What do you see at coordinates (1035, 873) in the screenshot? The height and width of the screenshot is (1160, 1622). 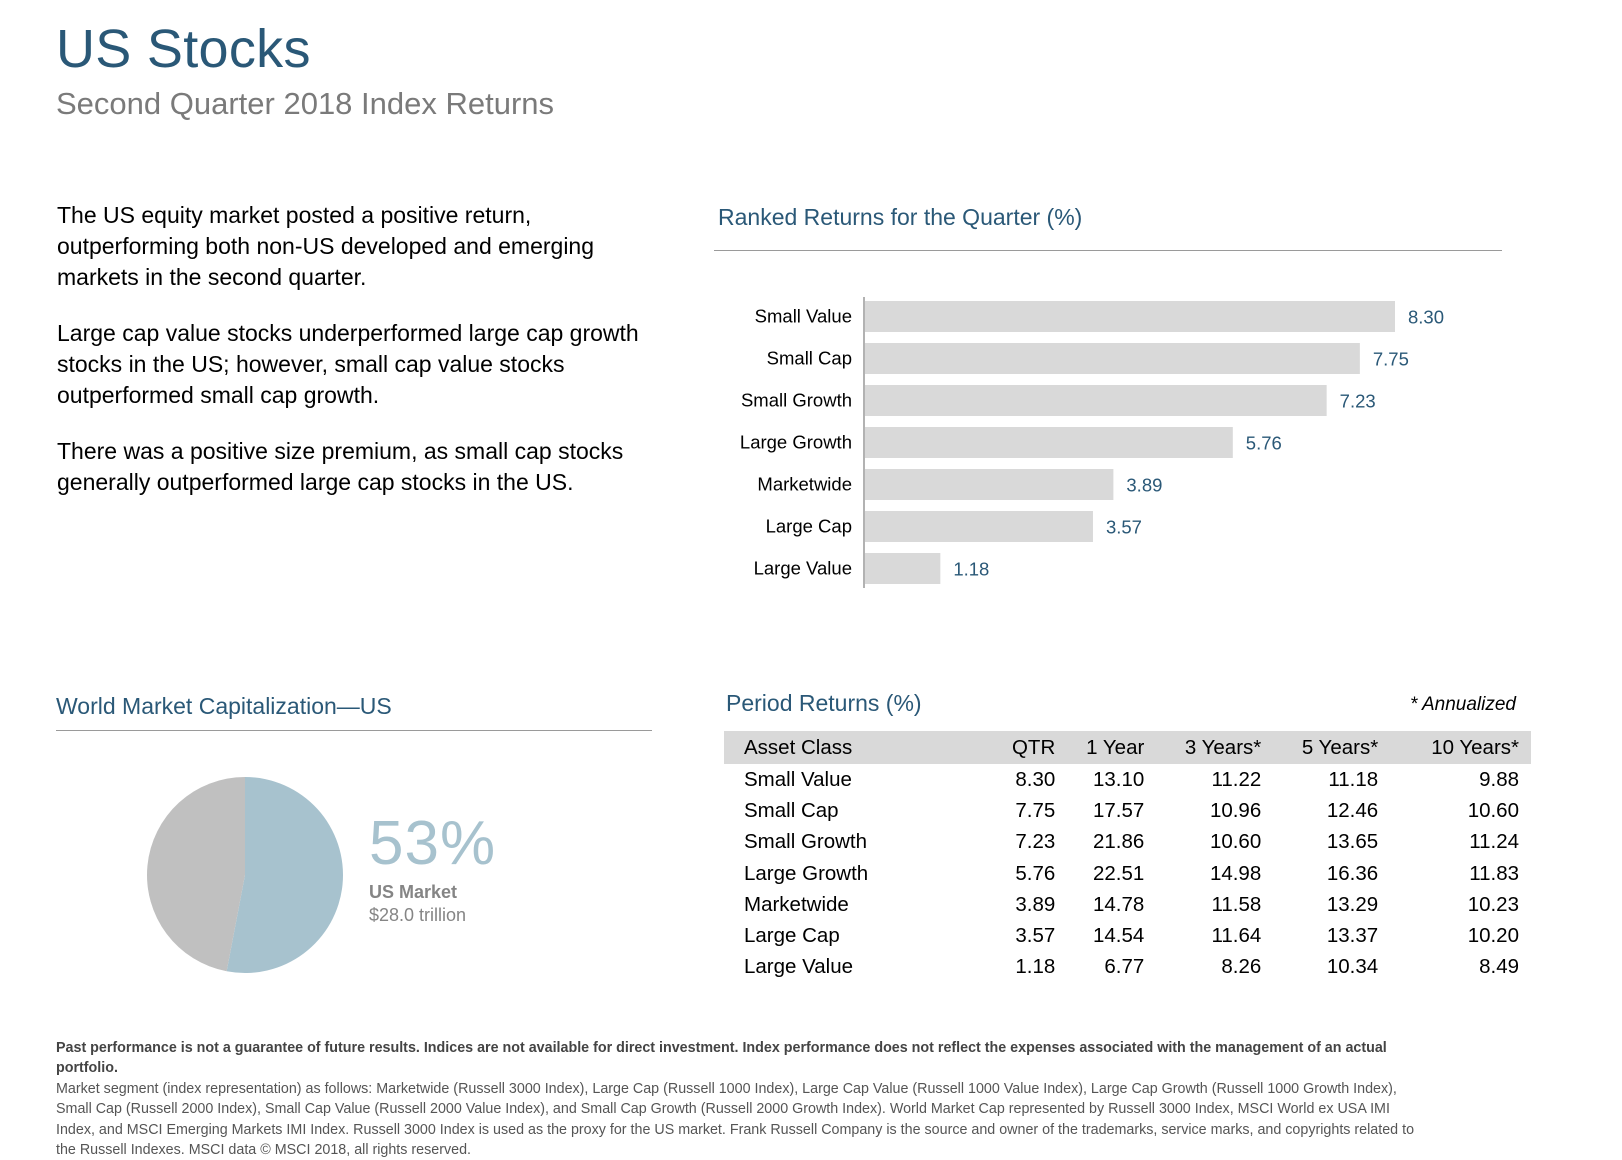 I see `return-cell: 5.76` at bounding box center [1035, 873].